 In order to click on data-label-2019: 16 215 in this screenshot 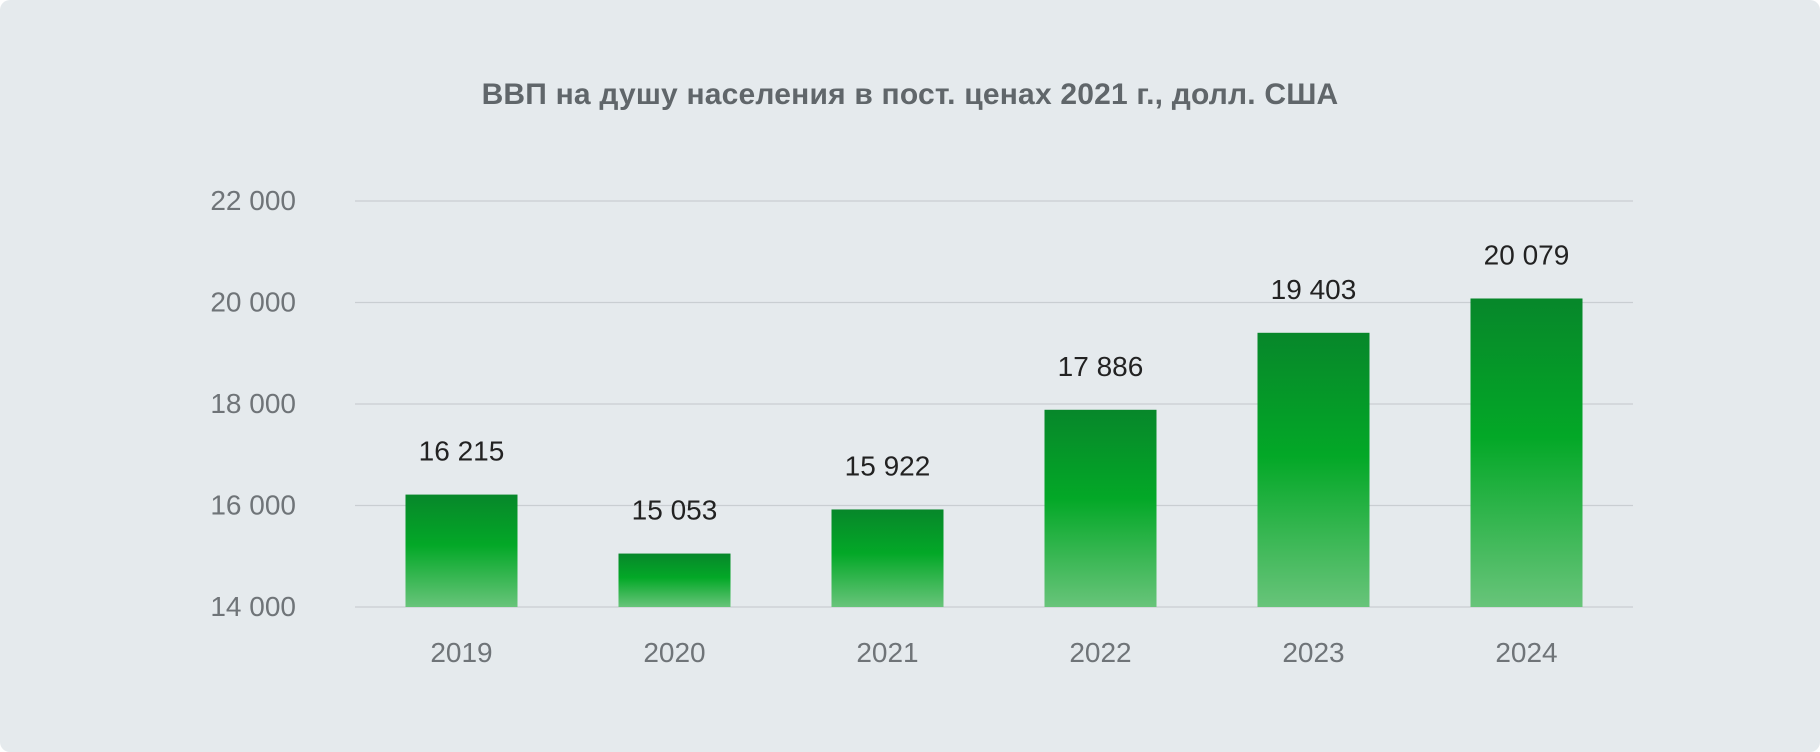, I will do `click(462, 451)`.